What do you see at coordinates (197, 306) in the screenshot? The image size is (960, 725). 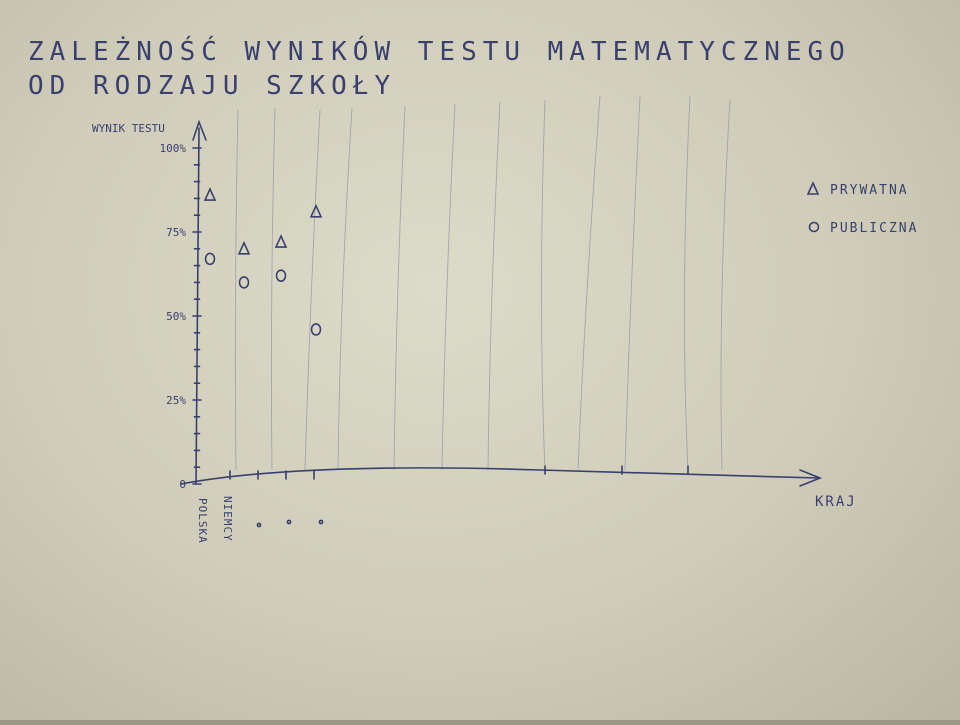 I see `y-axis-line` at bounding box center [197, 306].